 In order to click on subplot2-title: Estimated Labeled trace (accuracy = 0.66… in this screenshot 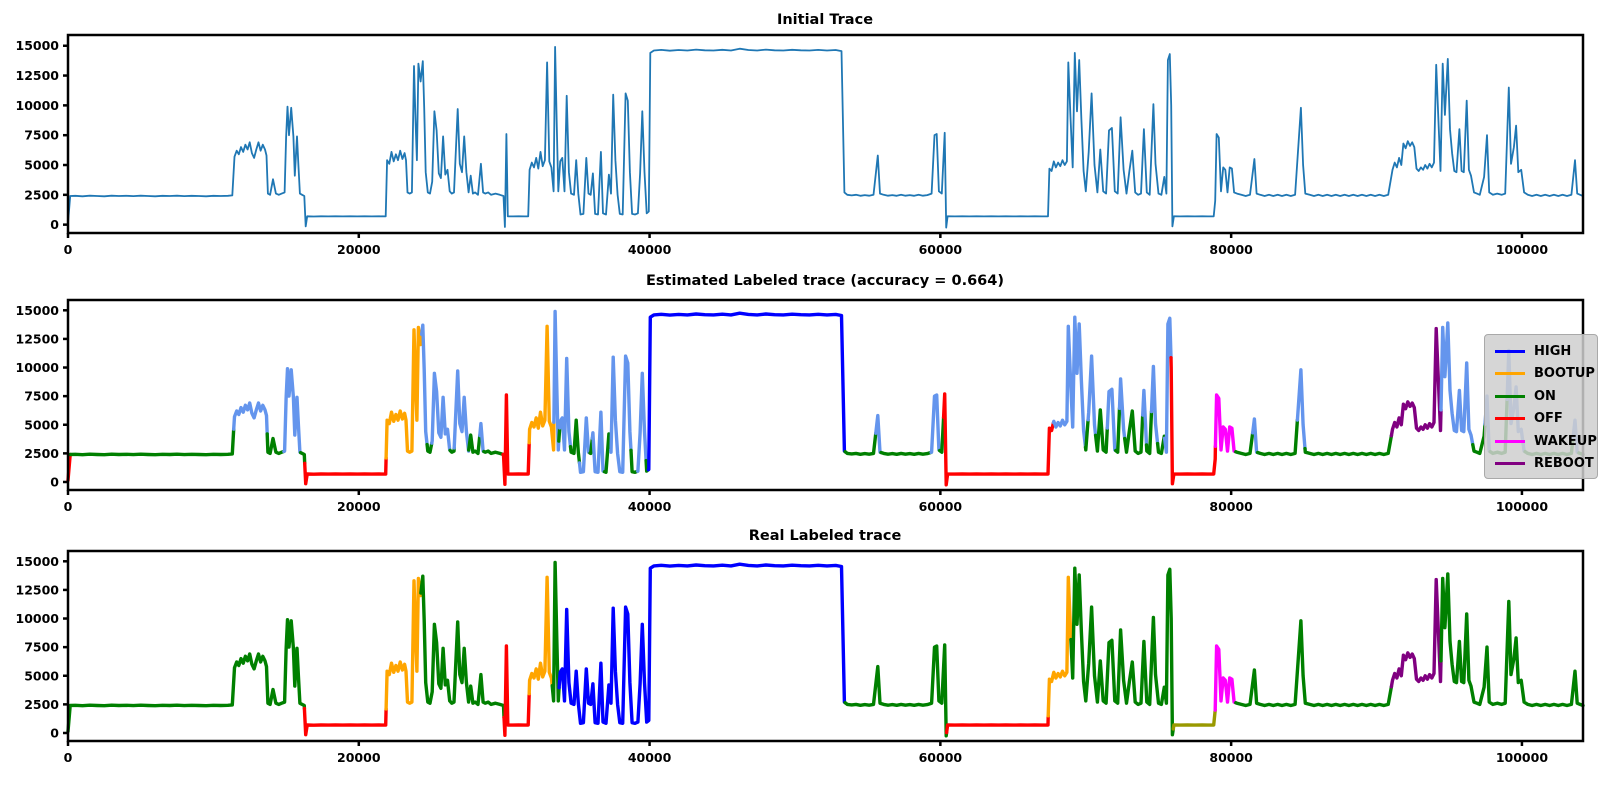, I will do `click(825, 281)`.